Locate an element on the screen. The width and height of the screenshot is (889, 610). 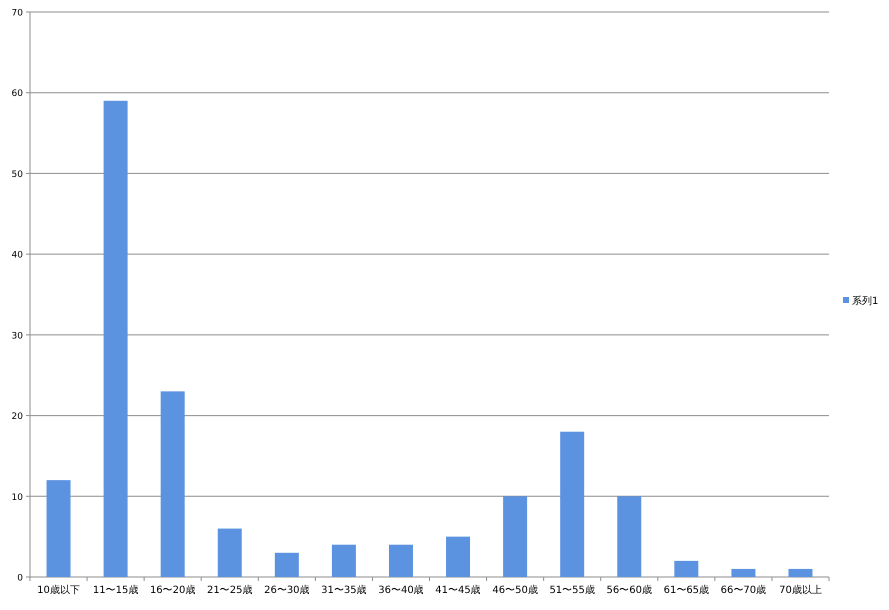
x-tick-label: 61〜65歳 is located at coordinates (687, 590).